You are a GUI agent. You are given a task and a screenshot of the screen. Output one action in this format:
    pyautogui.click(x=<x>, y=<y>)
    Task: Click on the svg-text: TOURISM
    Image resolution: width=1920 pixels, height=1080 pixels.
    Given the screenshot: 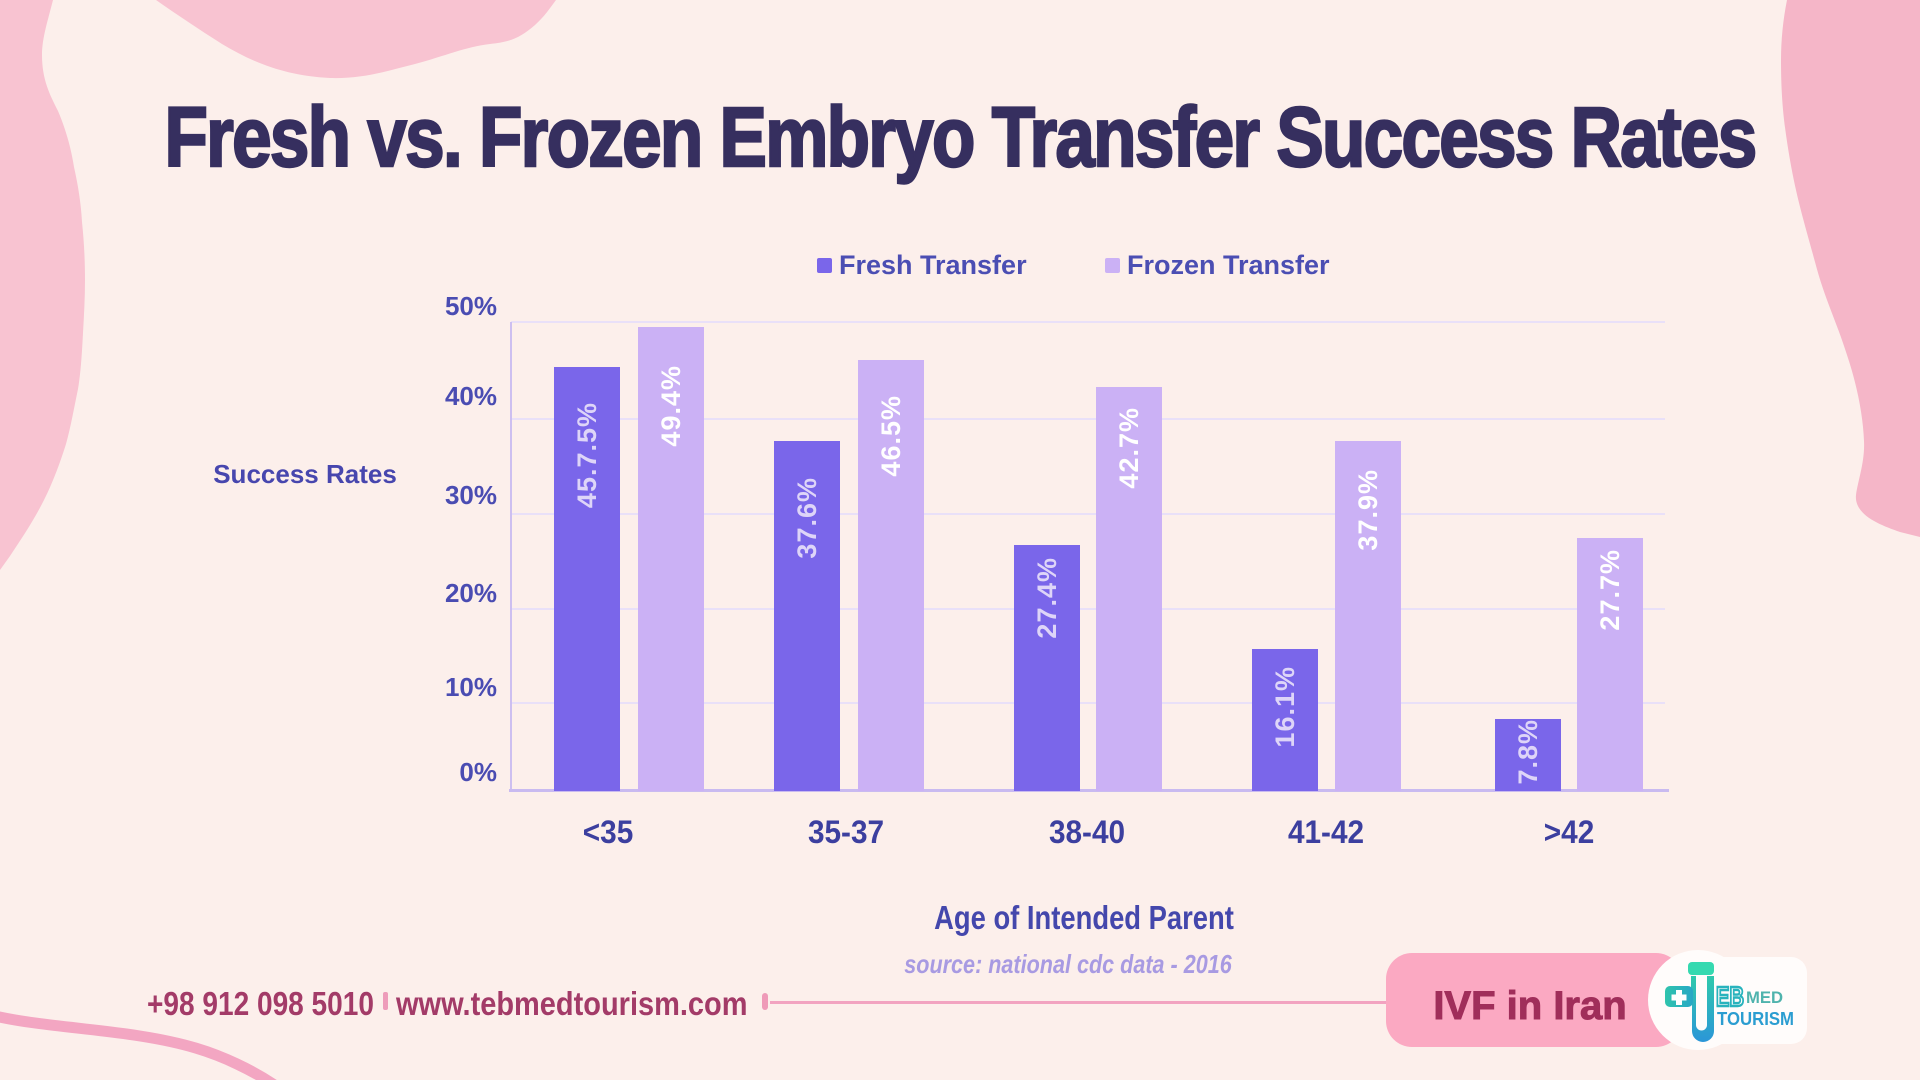 What is the action you would take?
    pyautogui.click(x=1755, y=1019)
    